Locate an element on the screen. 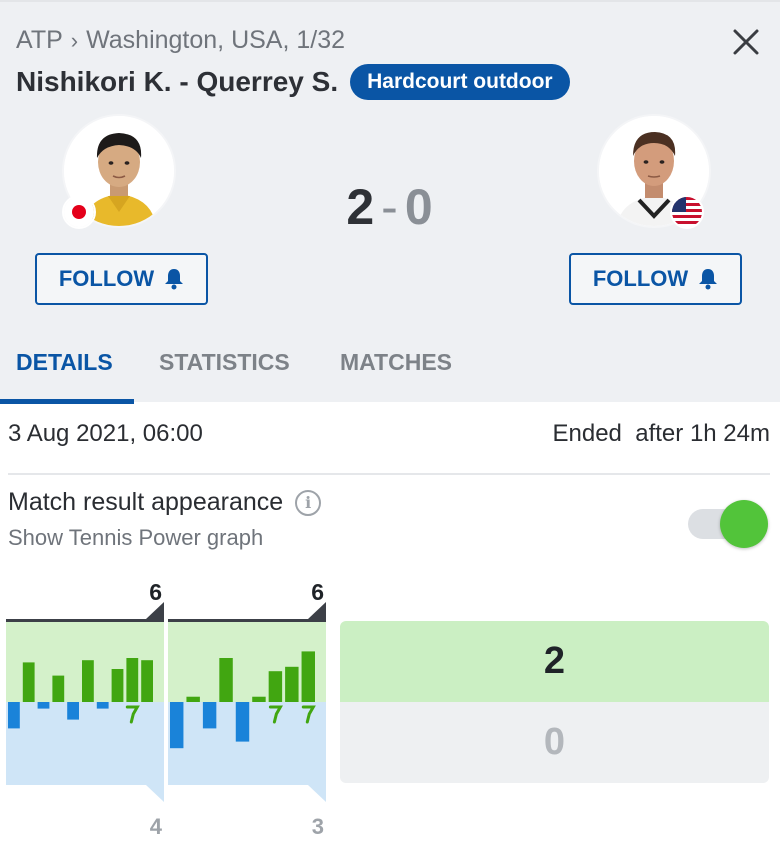  setting-title: Match result appearance i is located at coordinates (165, 502).